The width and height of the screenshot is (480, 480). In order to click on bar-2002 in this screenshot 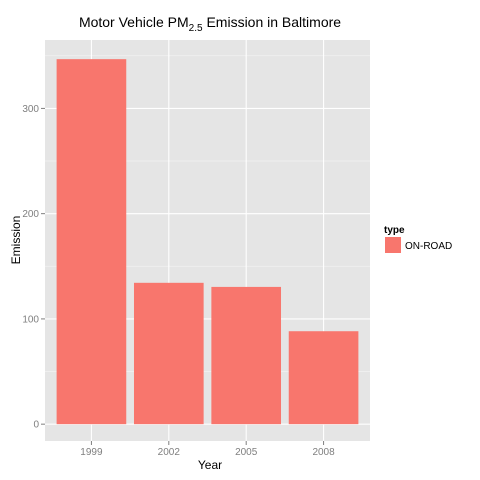, I will do `click(168, 353)`.